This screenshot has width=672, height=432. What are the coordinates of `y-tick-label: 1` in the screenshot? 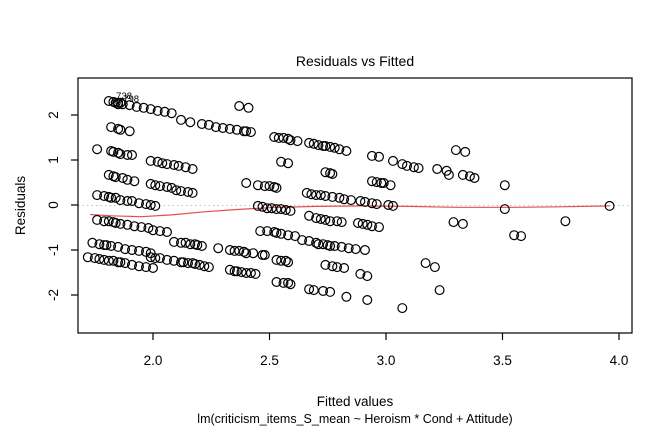 It's located at (53, 160).